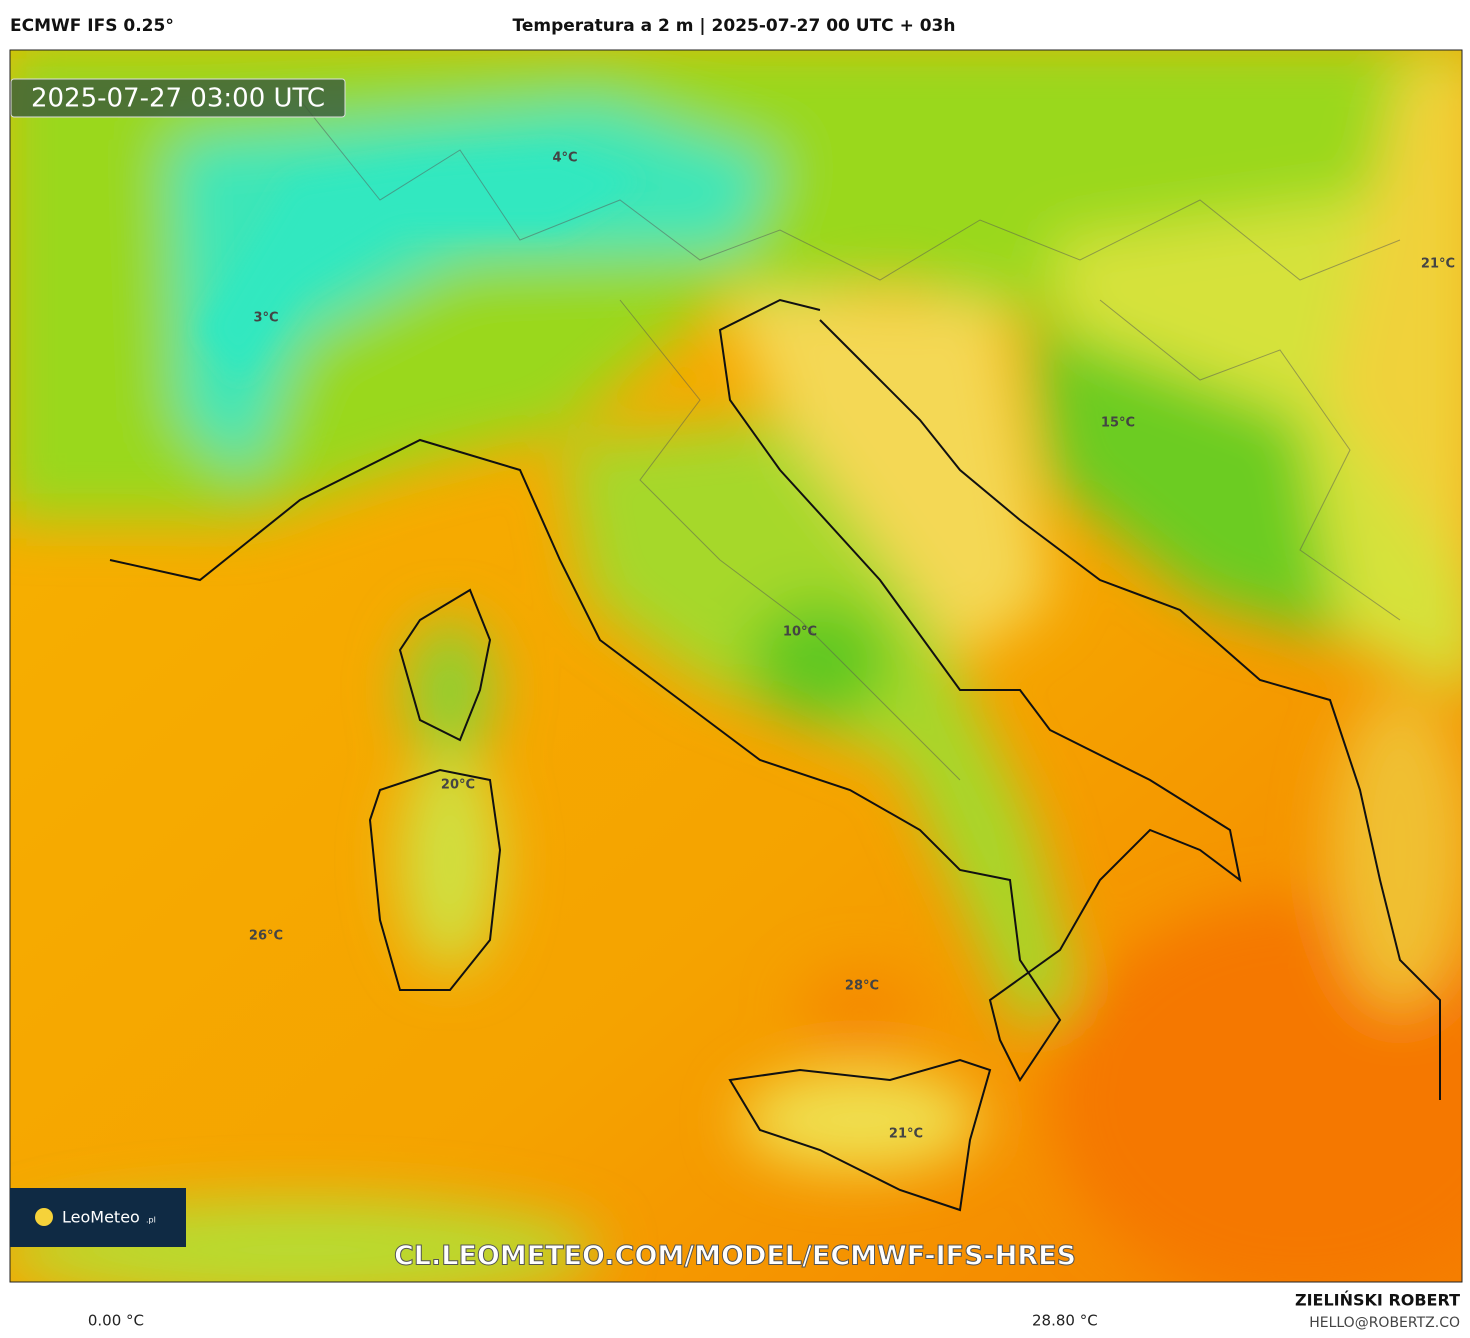 The height and width of the screenshot is (1338, 1470). What do you see at coordinates (1384, 1323) in the screenshot?
I see `email: HELLO@ROBERTZ.CO` at bounding box center [1384, 1323].